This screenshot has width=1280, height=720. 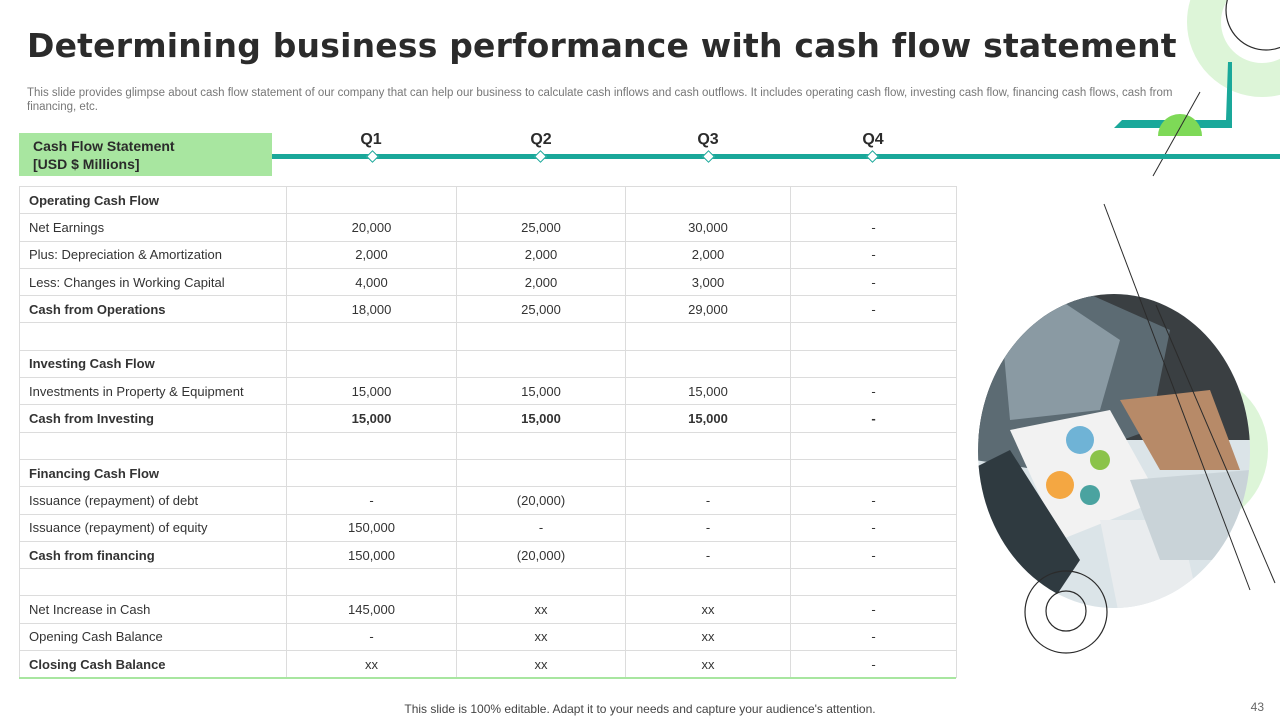 I want to click on quarter-label-q2: Q2, so click(x=541, y=139).